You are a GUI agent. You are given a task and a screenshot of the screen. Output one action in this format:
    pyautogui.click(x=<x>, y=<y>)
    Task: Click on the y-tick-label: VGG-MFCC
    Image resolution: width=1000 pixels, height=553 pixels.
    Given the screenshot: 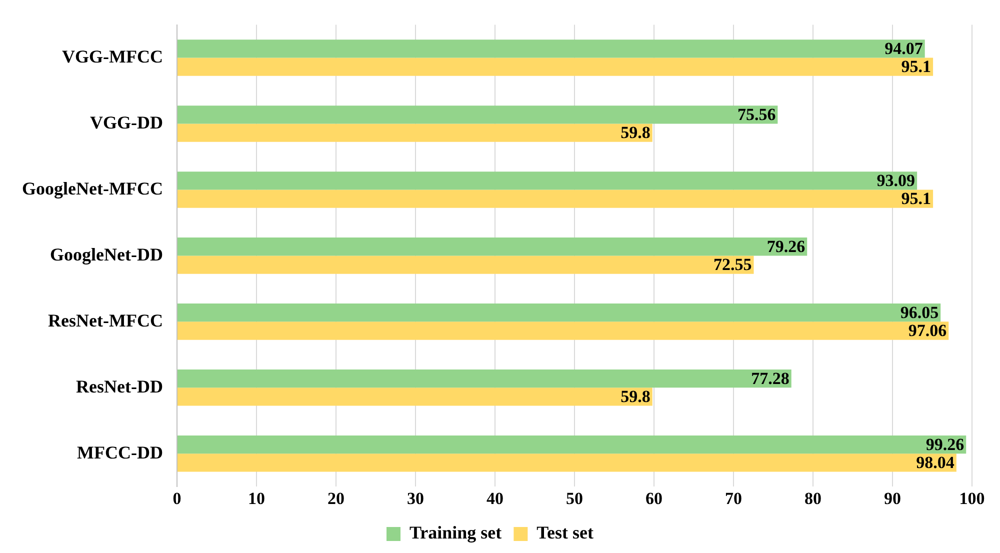 What is the action you would take?
    pyautogui.click(x=112, y=56)
    